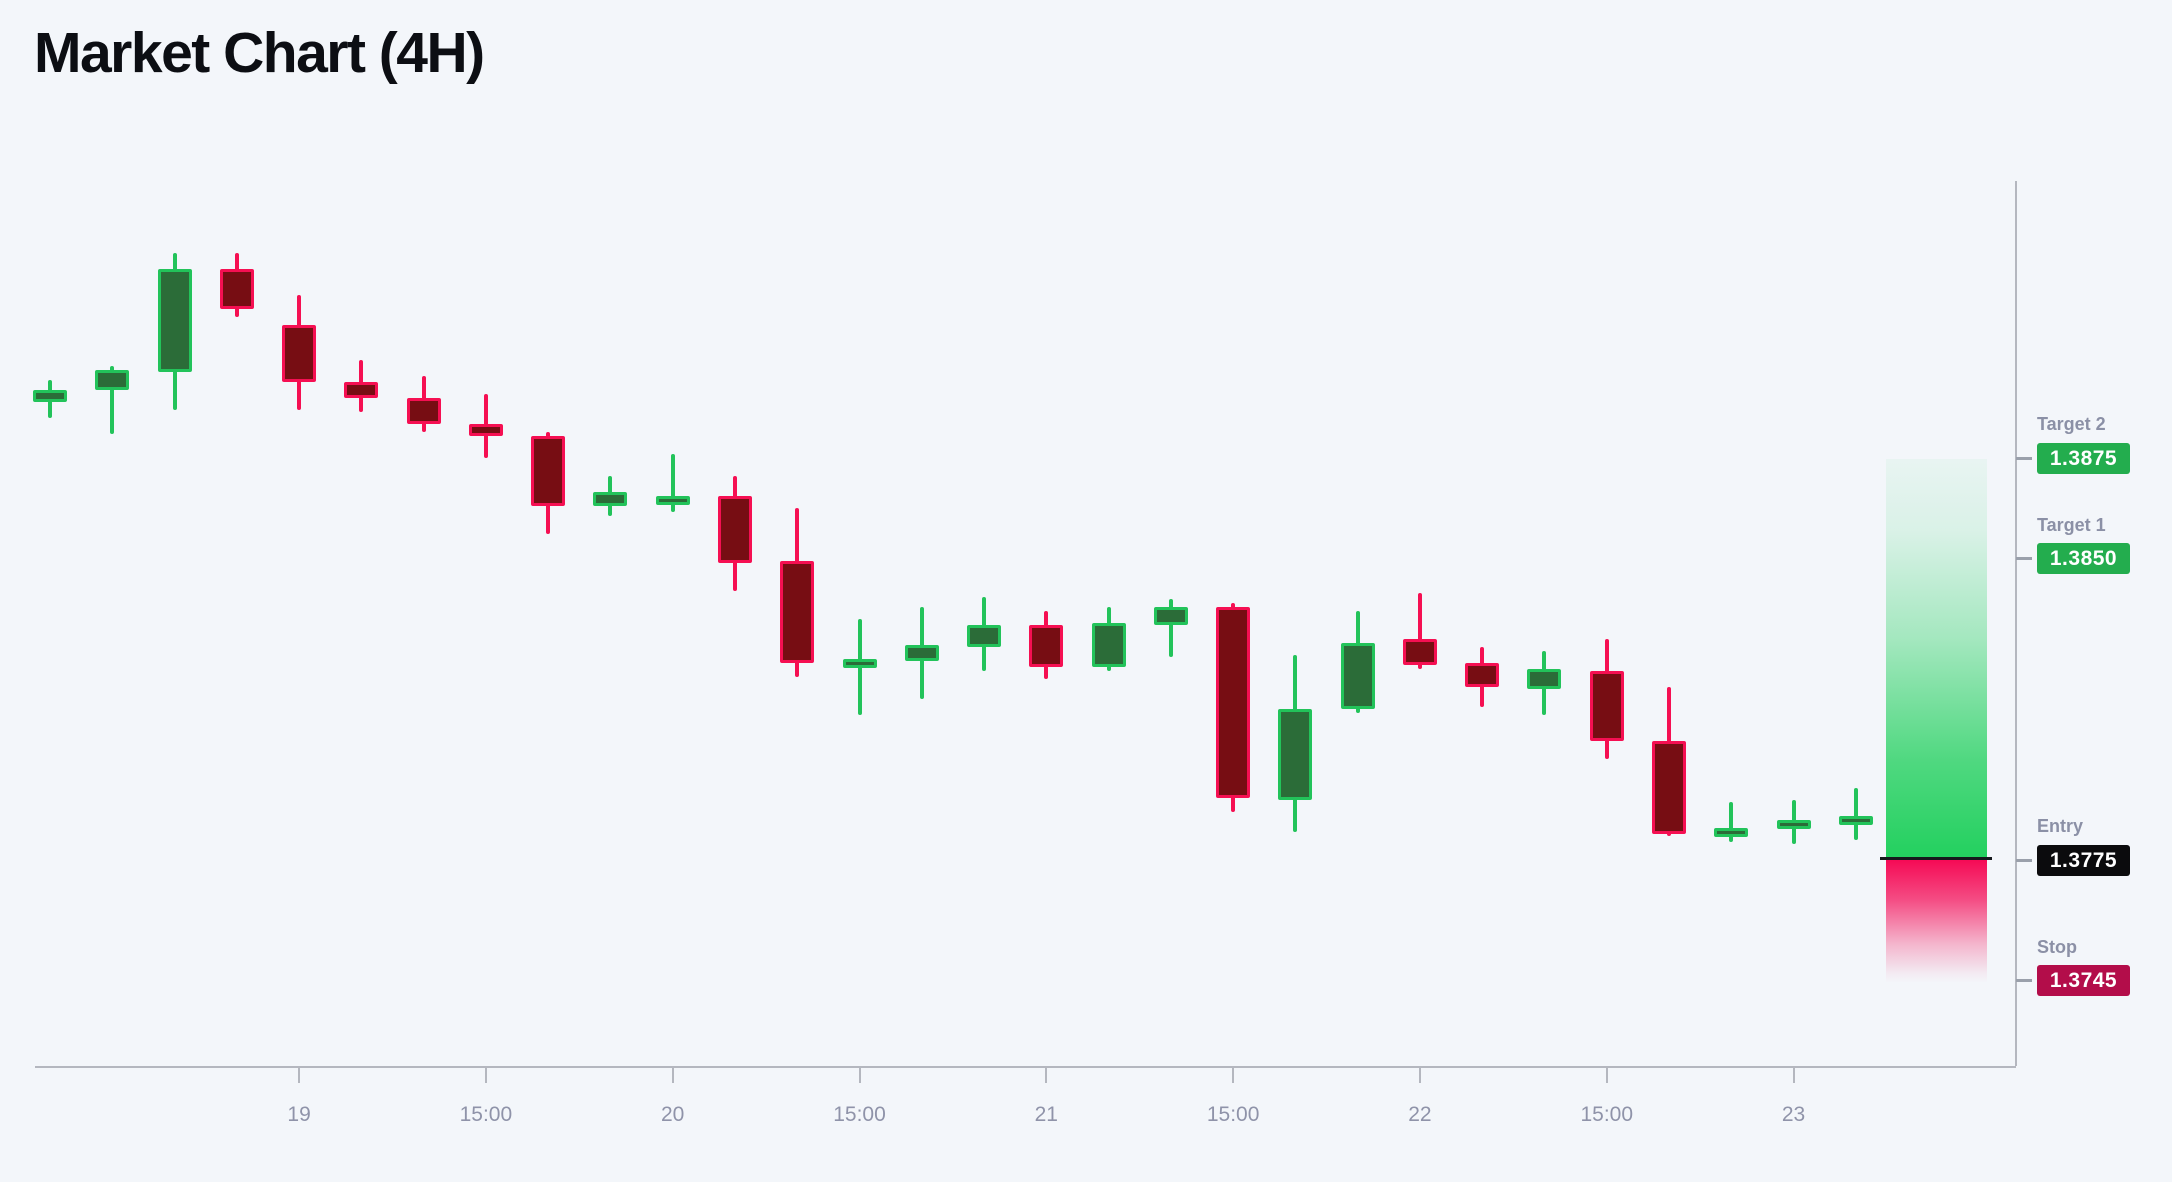 This screenshot has height=1182, width=2172. Describe the element at coordinates (2024, 458) in the screenshot. I see `target2-axis-tick` at that location.